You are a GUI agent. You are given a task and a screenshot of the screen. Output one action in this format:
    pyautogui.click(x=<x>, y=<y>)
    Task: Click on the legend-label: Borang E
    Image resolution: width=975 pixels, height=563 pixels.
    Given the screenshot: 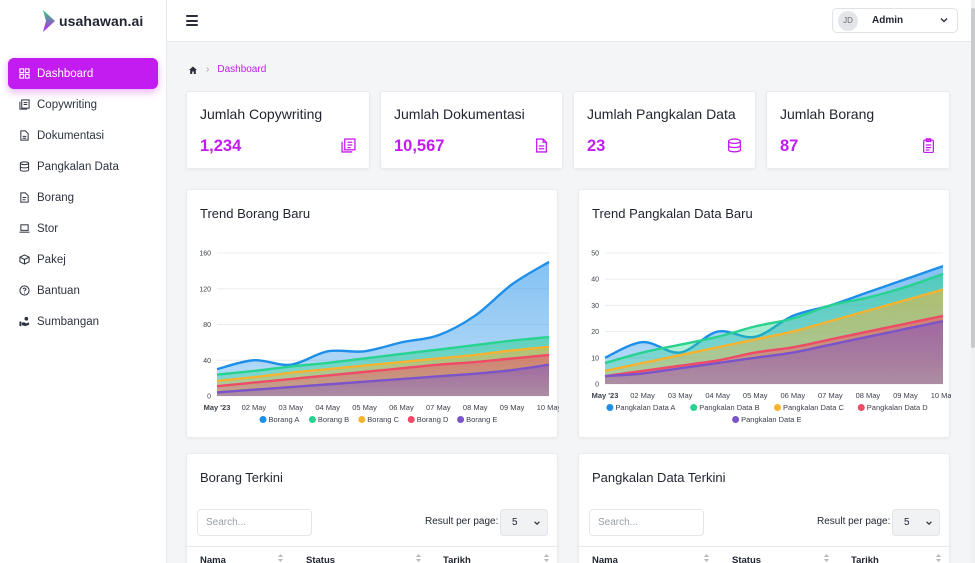 What is the action you would take?
    pyautogui.click(x=481, y=419)
    